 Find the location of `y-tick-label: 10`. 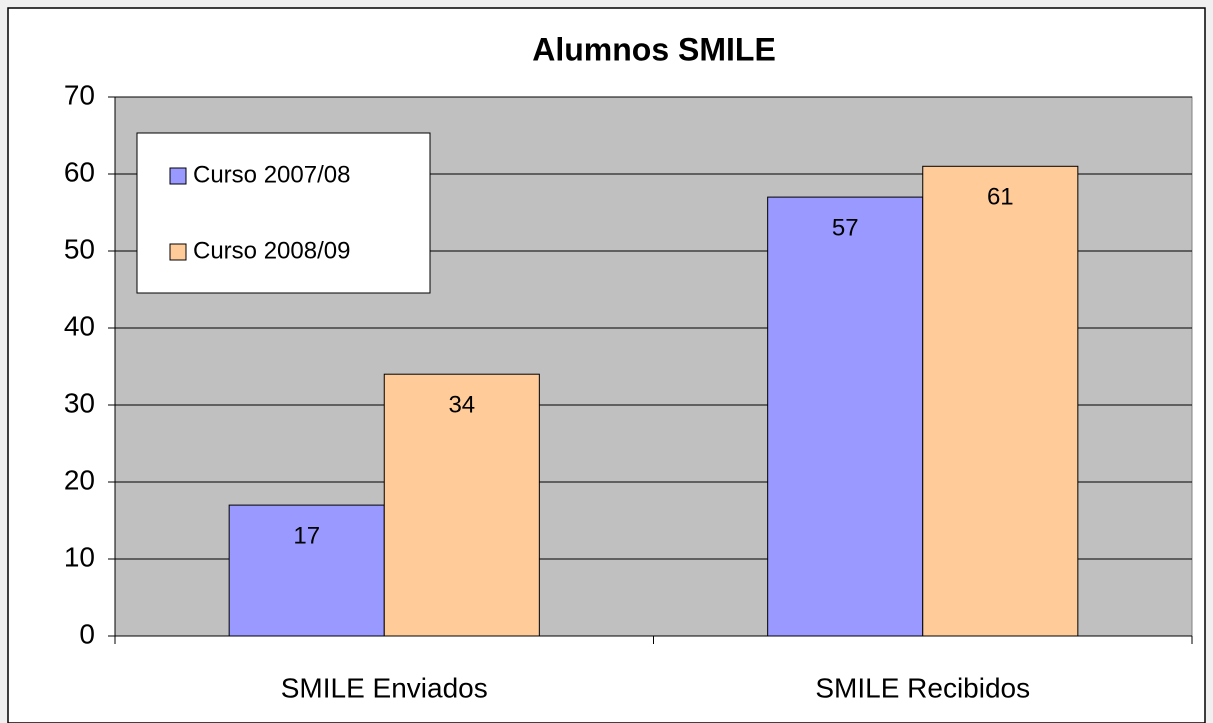

y-tick-label: 10 is located at coordinates (79, 556).